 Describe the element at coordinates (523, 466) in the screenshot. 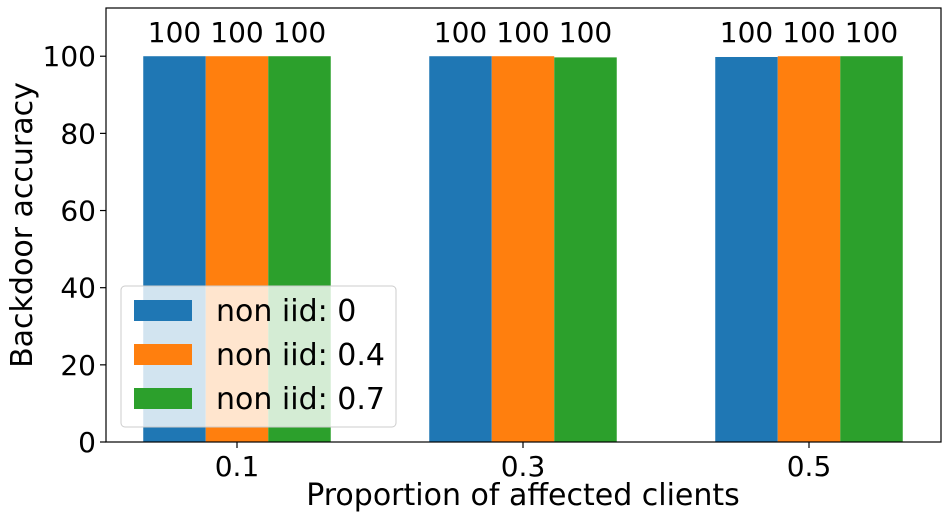

I see `x-tick-label: 0.3` at that location.